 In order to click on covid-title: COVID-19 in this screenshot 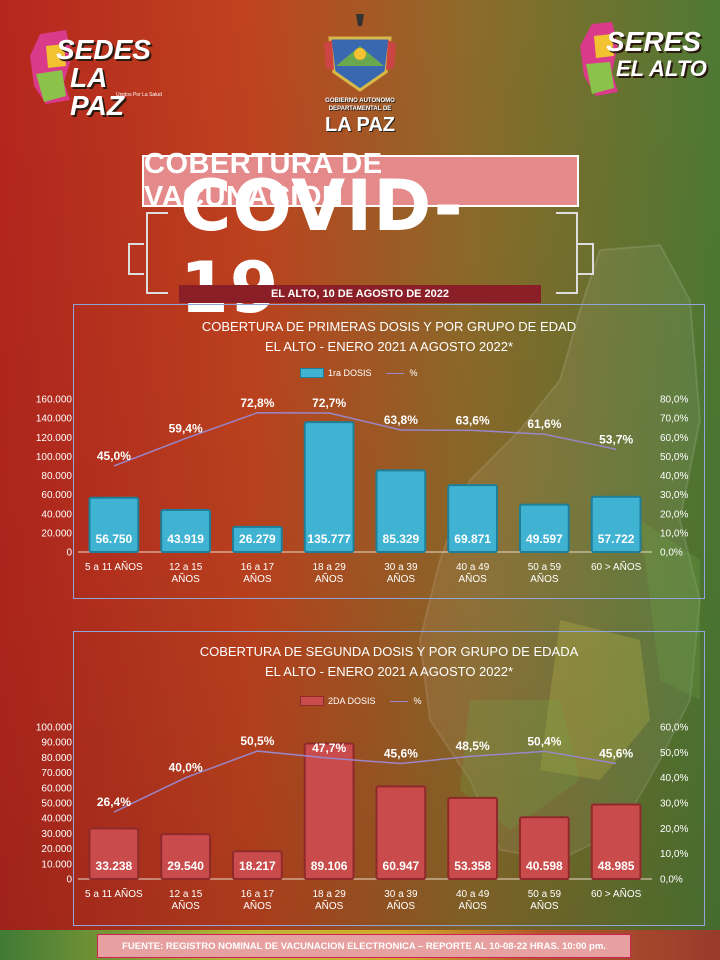, I will do `click(360, 247)`.